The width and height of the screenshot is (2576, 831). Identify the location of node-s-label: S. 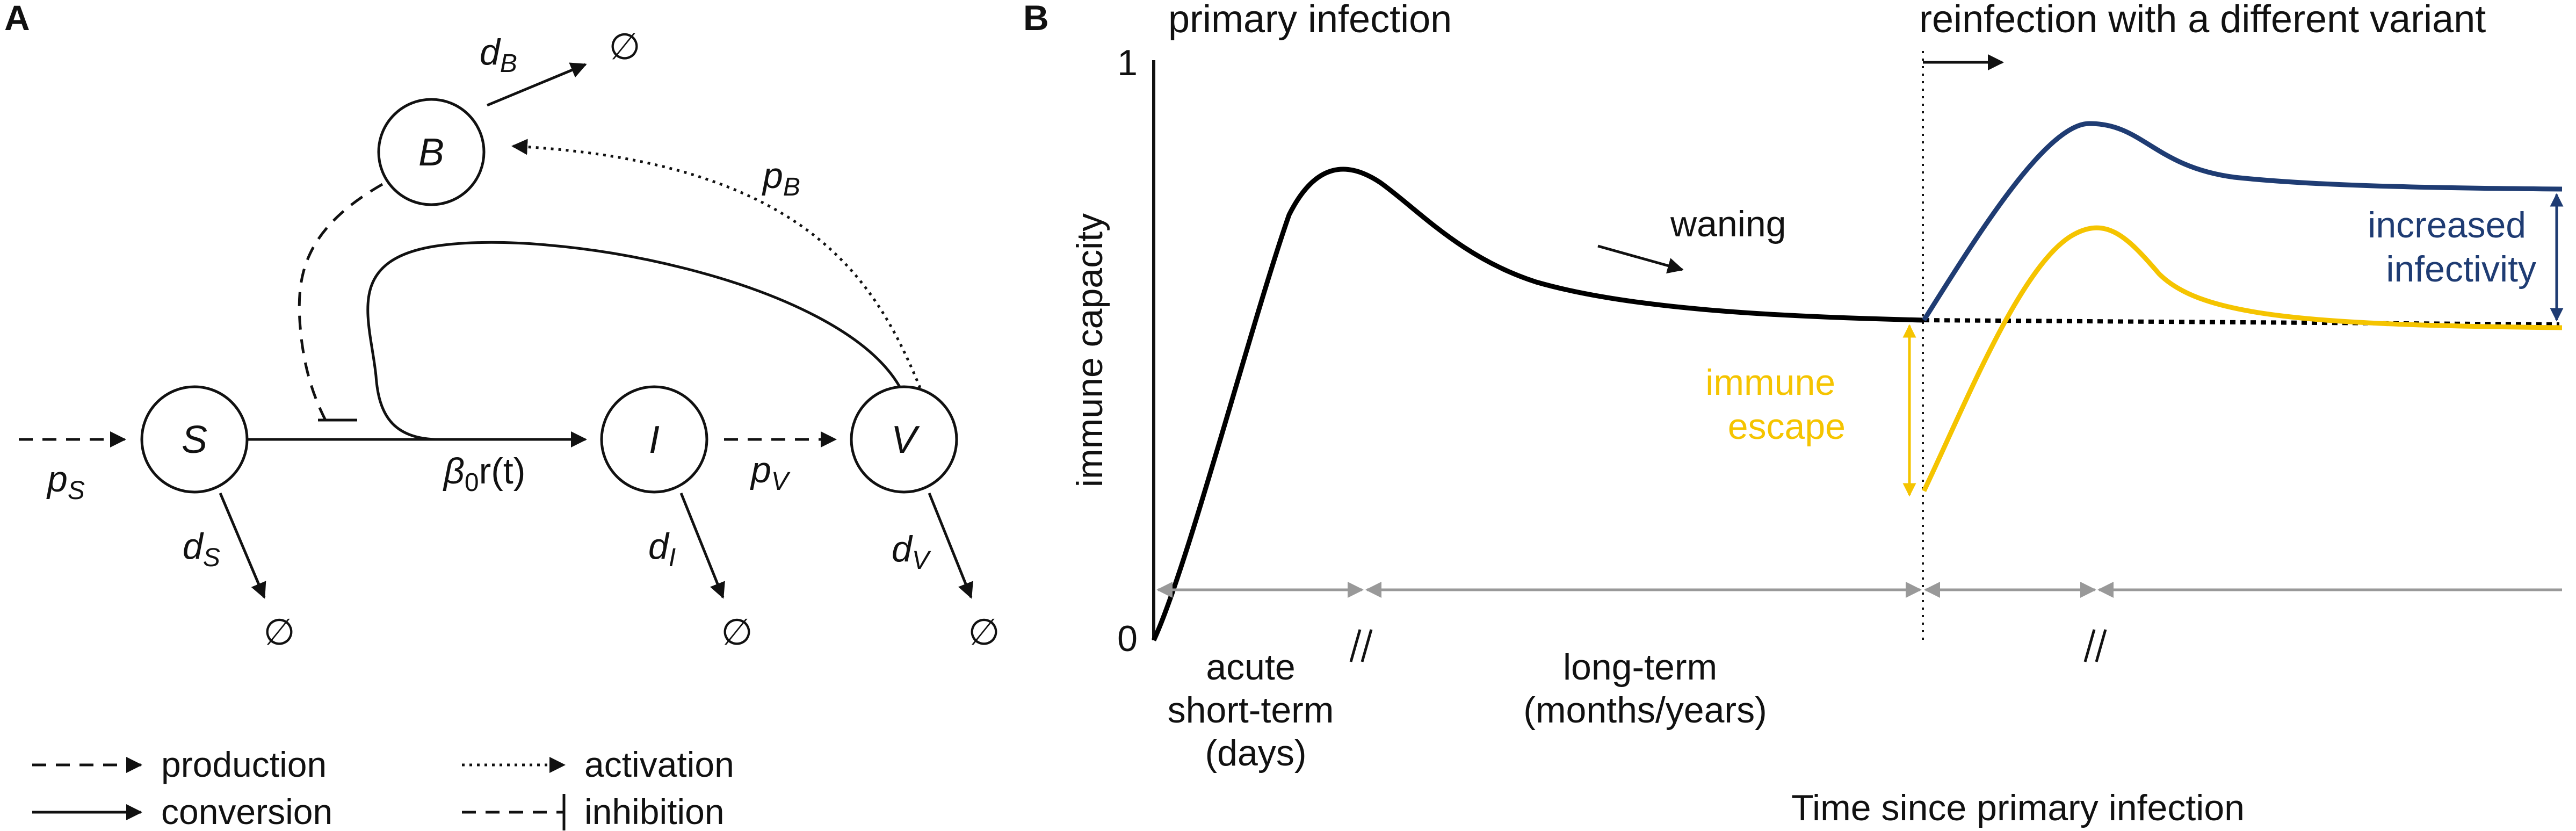
(194, 439).